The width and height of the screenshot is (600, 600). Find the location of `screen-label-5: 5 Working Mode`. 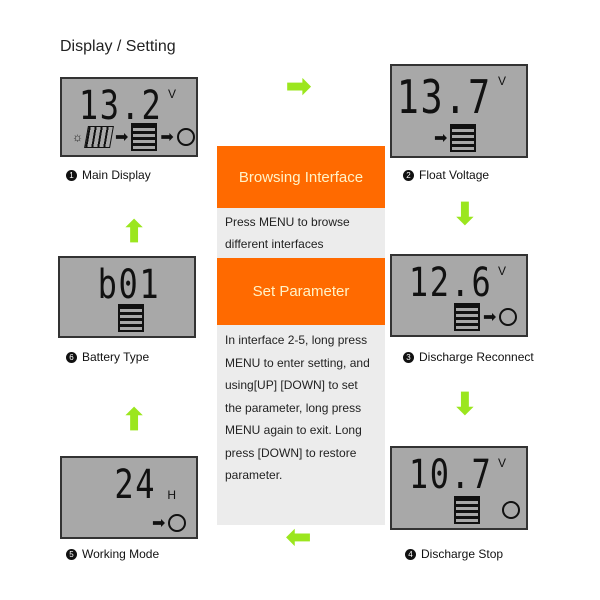

screen-label-5: 5 Working Mode is located at coordinates (112, 554).